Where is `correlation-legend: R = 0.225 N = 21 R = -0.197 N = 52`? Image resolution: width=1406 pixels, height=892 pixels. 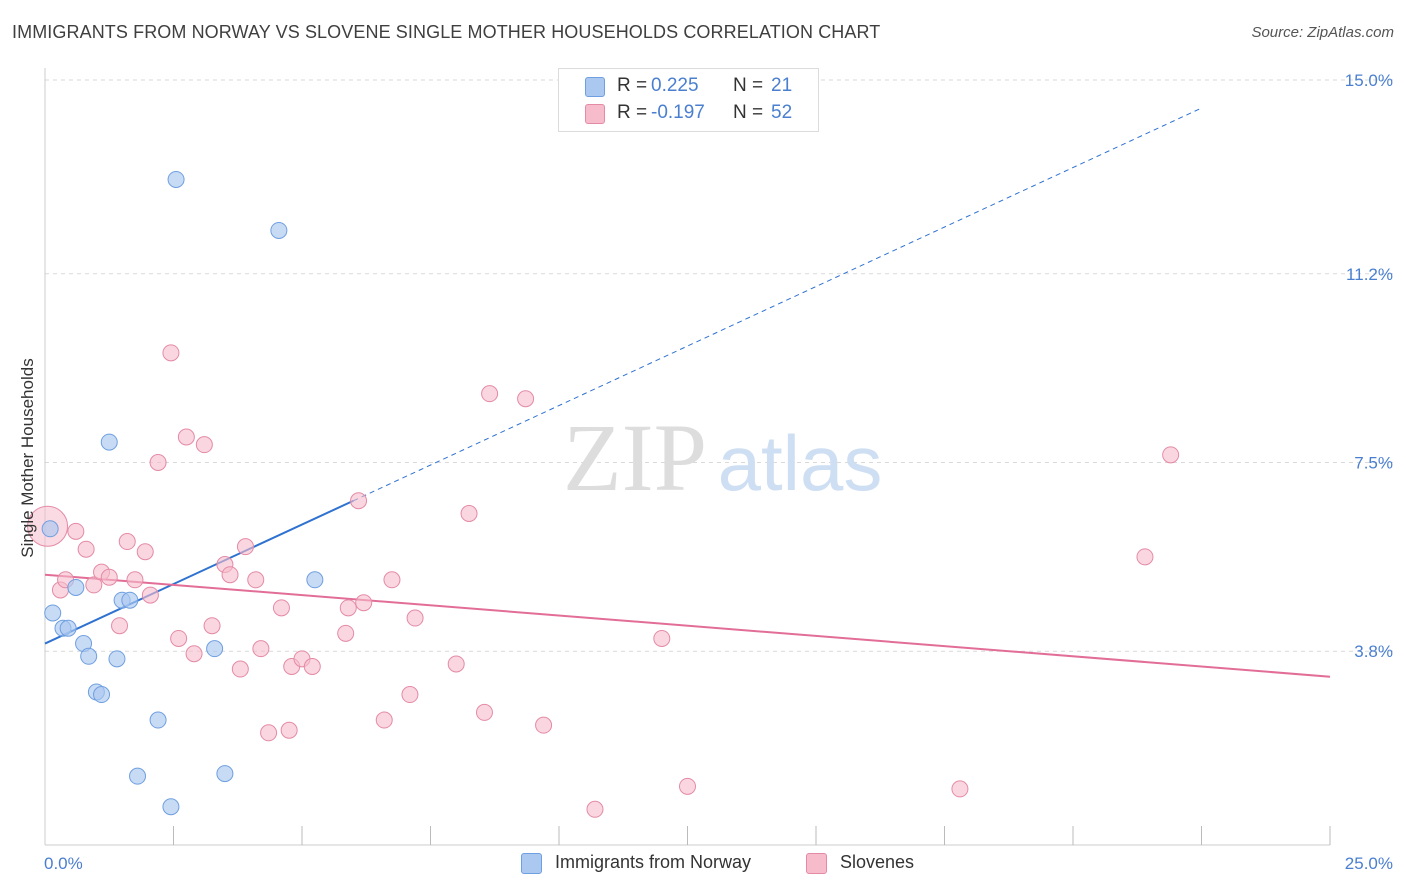 correlation-legend: R = 0.225 N = 21 R = -0.197 N = 52 is located at coordinates (688, 100).